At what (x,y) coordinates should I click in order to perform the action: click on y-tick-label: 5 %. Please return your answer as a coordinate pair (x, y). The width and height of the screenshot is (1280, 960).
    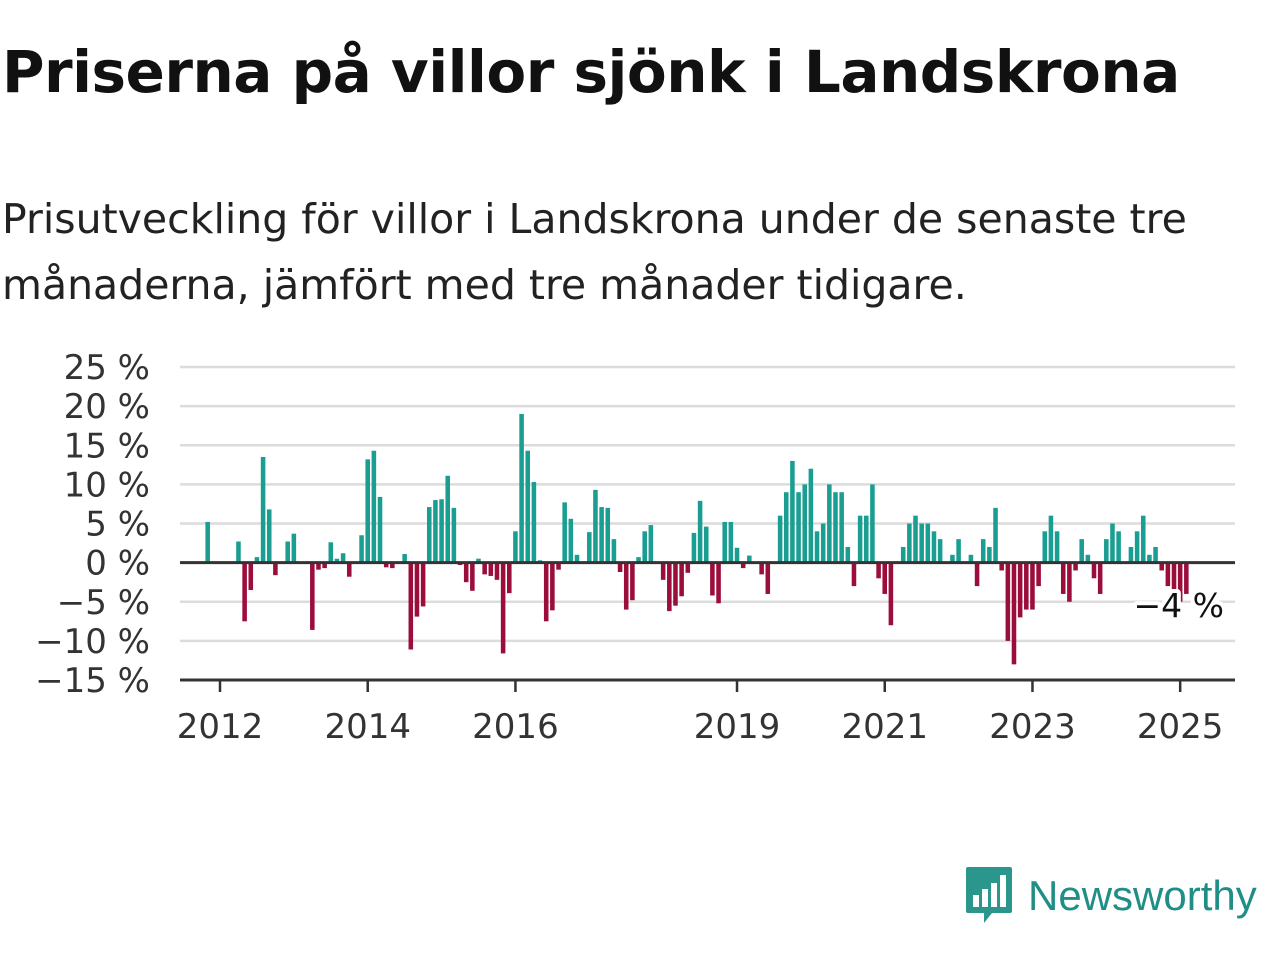
    Looking at the image, I should click on (117, 525).